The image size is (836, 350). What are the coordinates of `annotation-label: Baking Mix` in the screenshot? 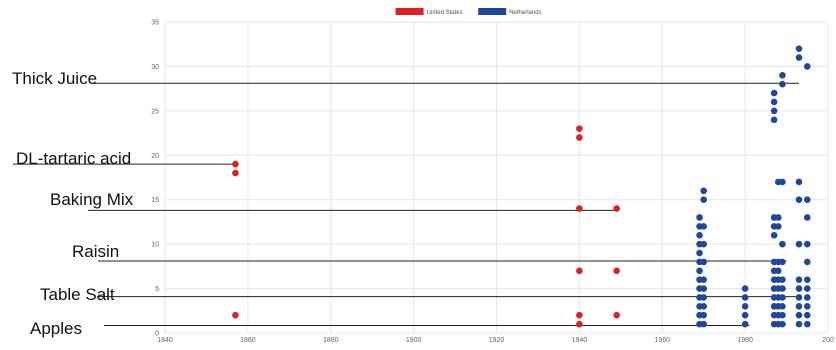 It's located at (92, 199).